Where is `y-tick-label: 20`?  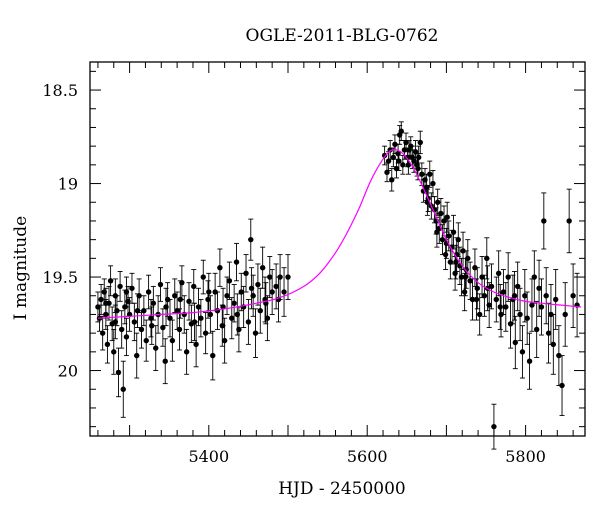
y-tick-label: 20 is located at coordinates (68, 371).